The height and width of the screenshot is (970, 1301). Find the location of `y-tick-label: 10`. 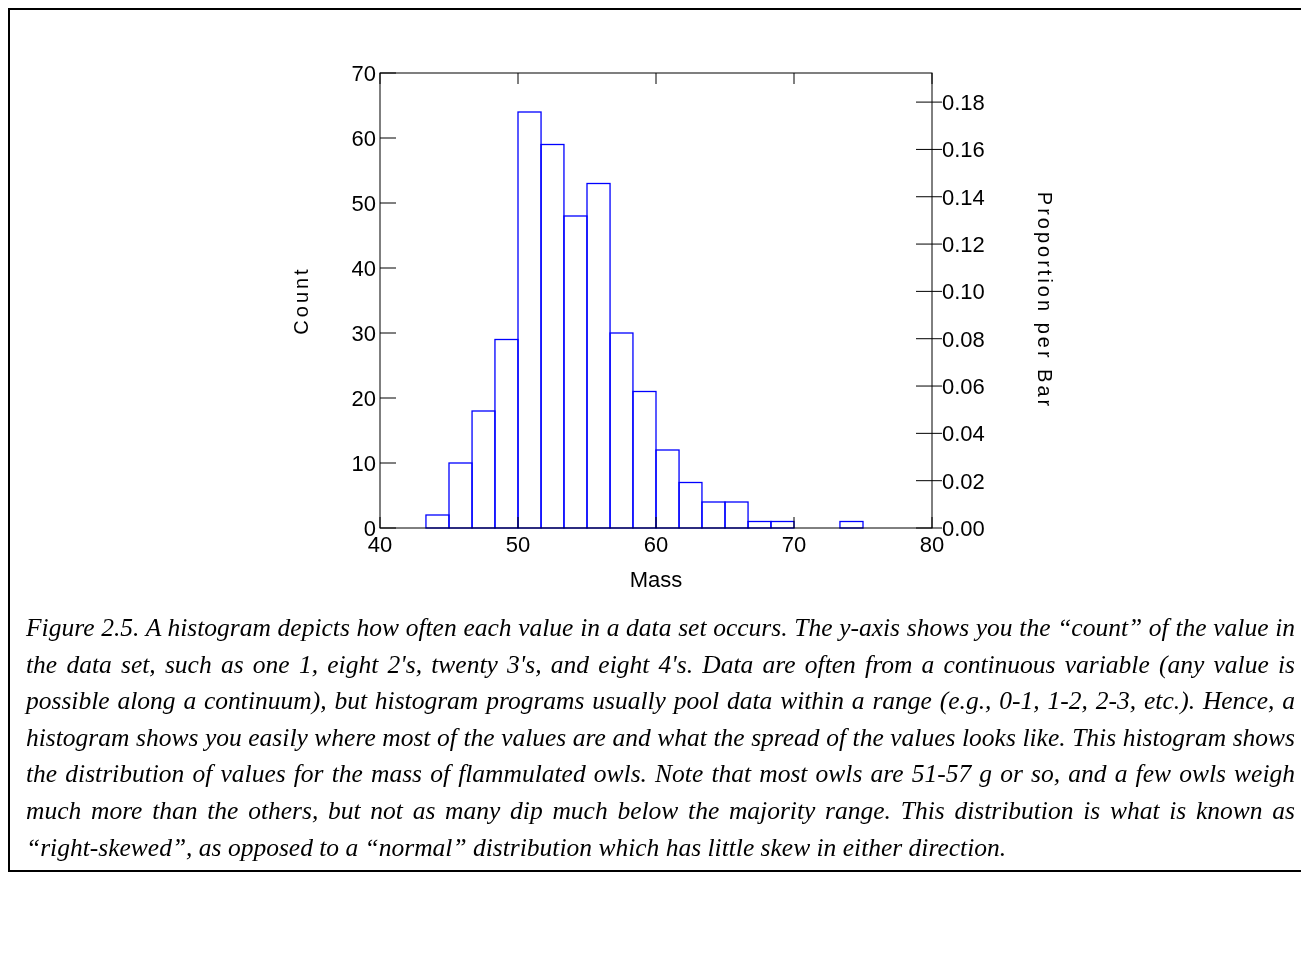

y-tick-label: 10 is located at coordinates (363, 463).